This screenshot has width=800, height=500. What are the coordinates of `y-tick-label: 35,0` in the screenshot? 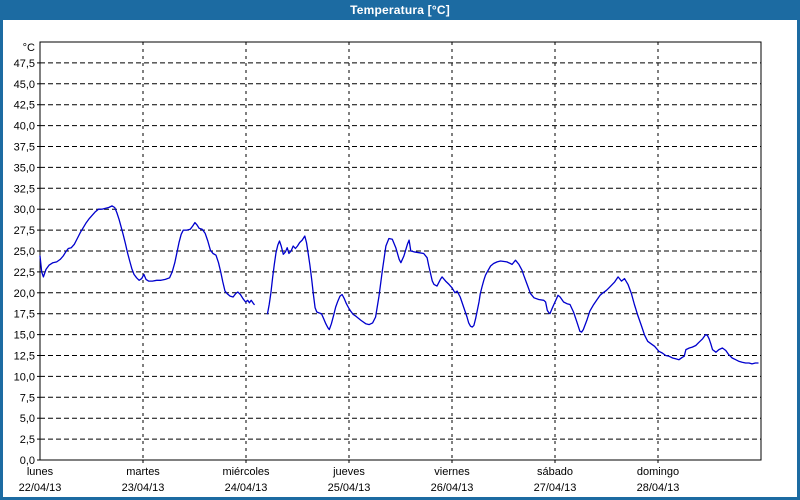 It's located at (24, 168).